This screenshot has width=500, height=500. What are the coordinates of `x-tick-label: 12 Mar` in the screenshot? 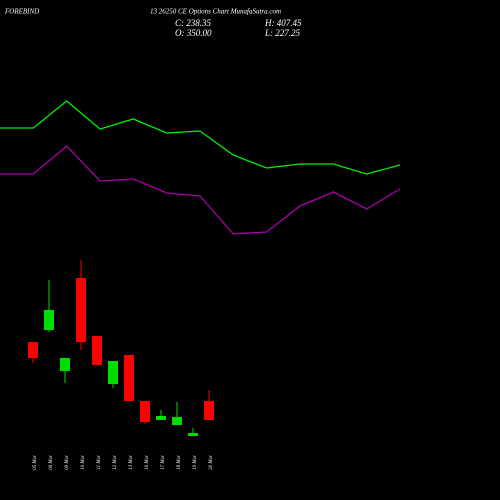 It's located at (115, 462).